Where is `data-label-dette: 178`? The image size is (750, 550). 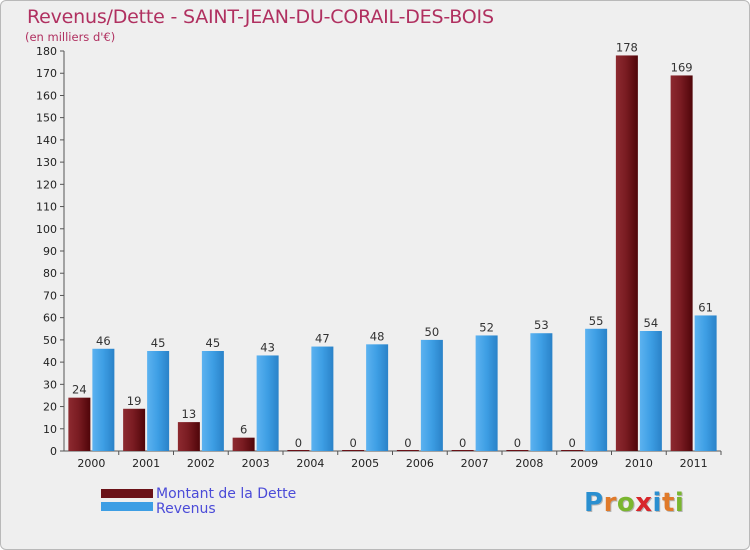
data-label-dette: 178 is located at coordinates (627, 47).